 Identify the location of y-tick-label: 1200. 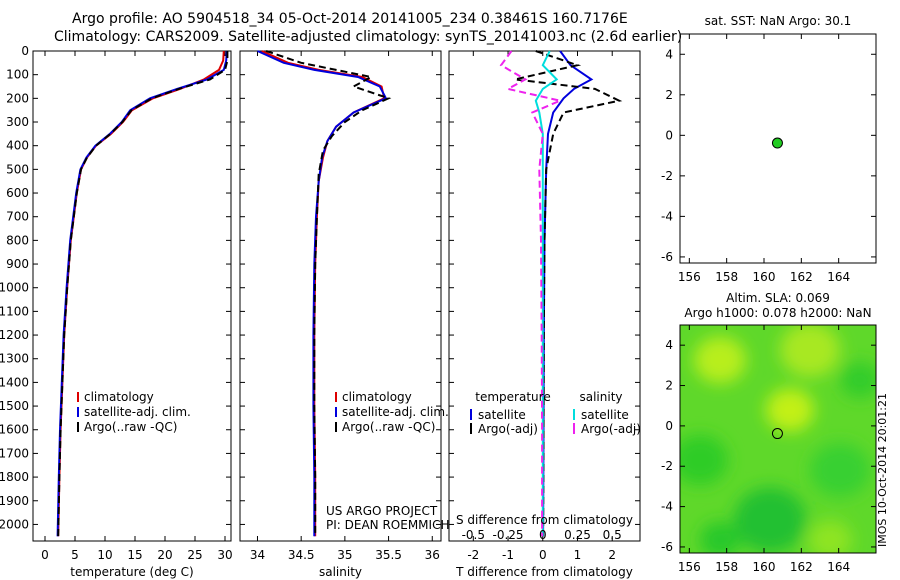
(14, 335).